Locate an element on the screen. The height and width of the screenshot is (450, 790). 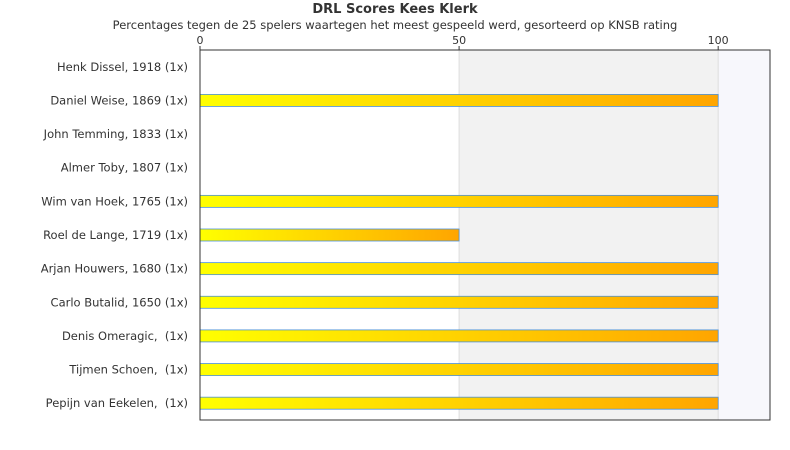
x-tick-label: 50 is located at coordinates (459, 40).